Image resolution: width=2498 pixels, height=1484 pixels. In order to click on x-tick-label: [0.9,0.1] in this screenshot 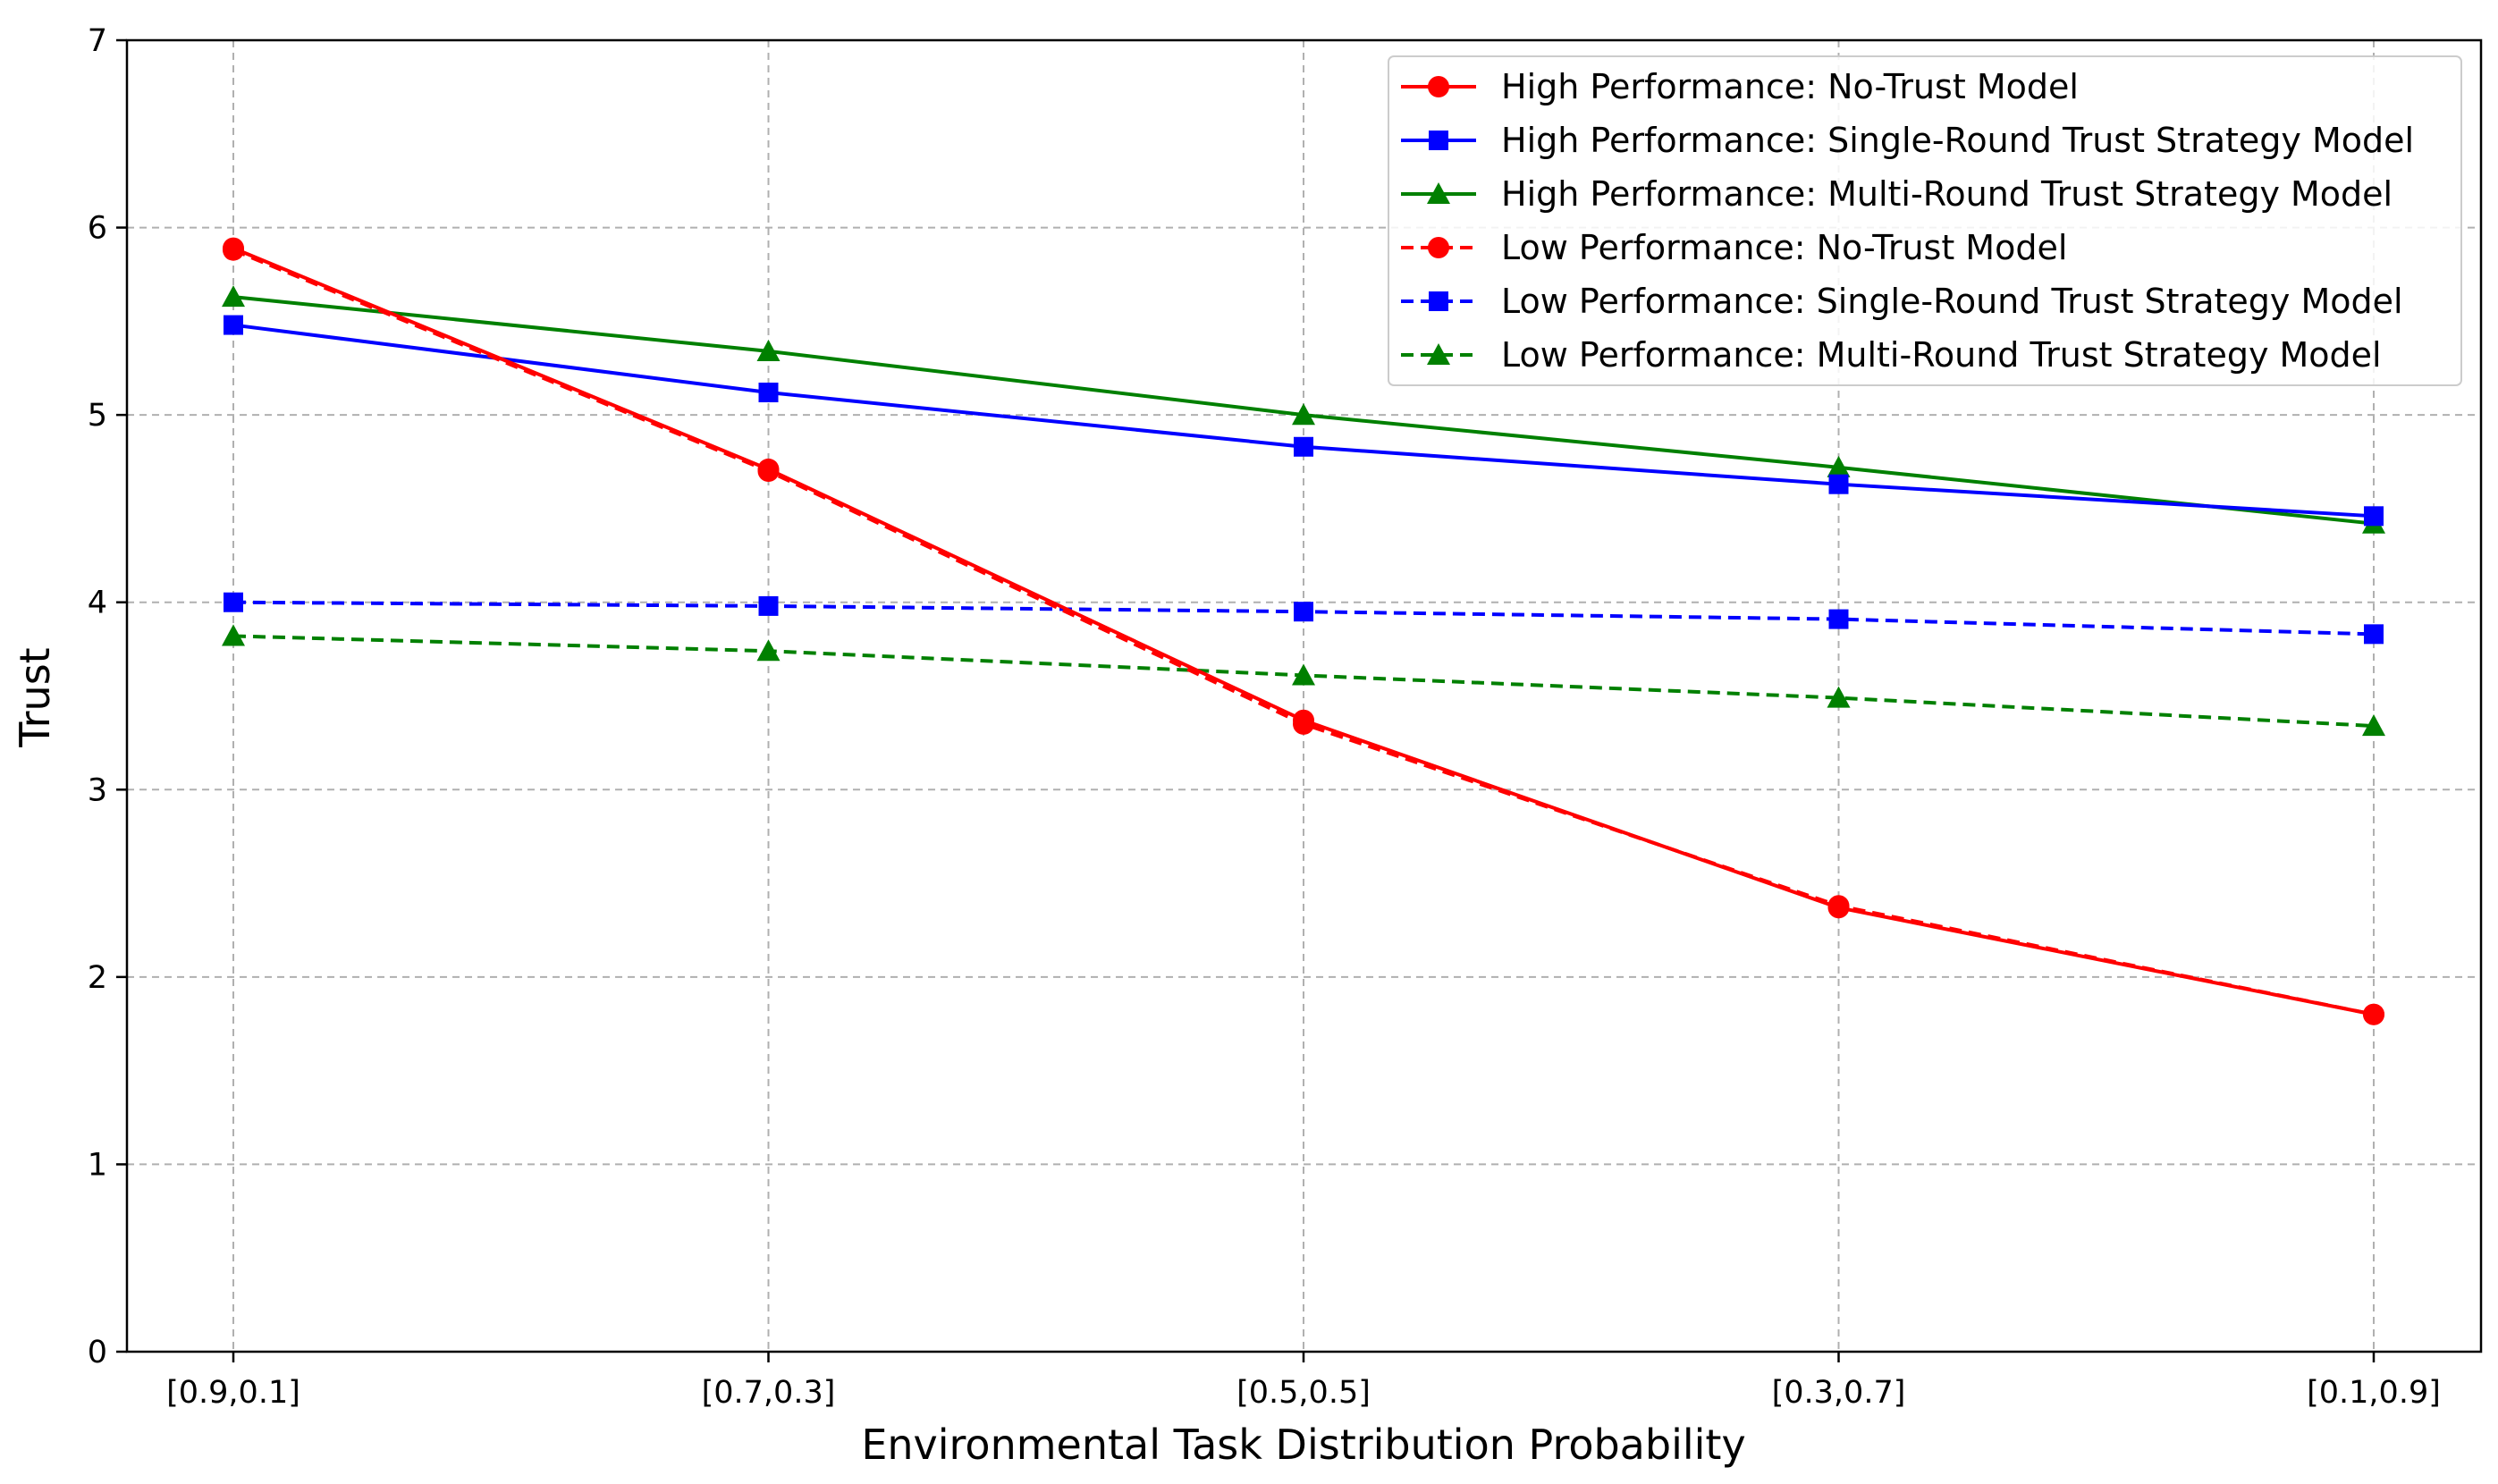, I will do `click(233, 1393)`.